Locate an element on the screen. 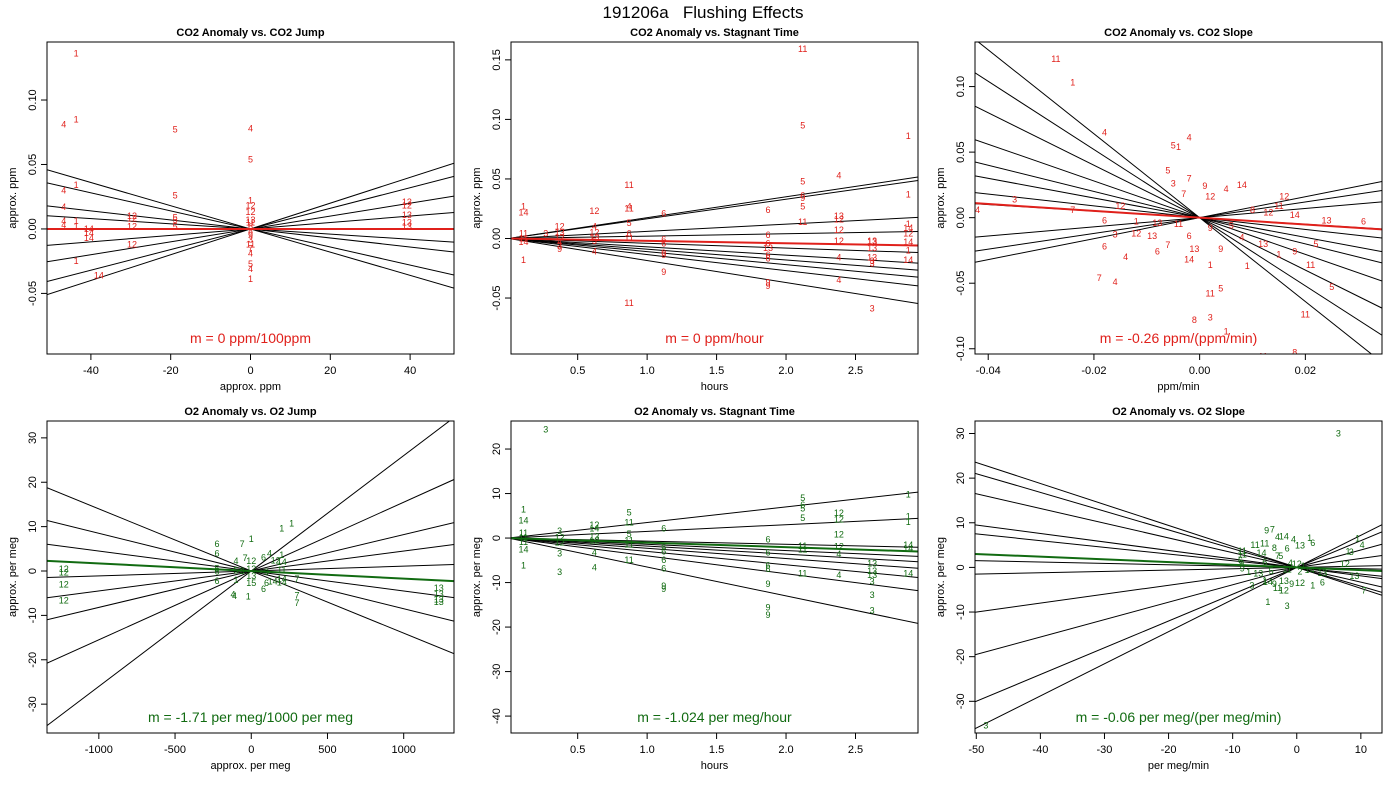 This screenshot has height=800, width=1400. plot-frame is located at coordinates (1178, 198).